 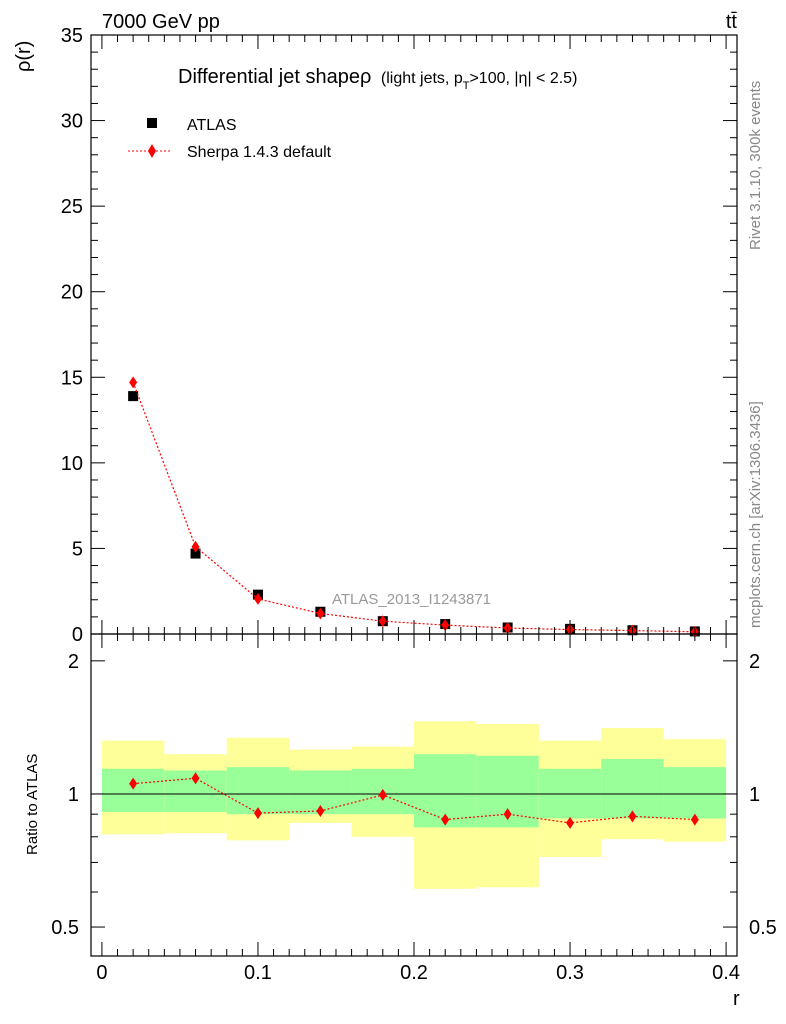 I want to click on y-tick-label: 5, so click(x=77, y=549).